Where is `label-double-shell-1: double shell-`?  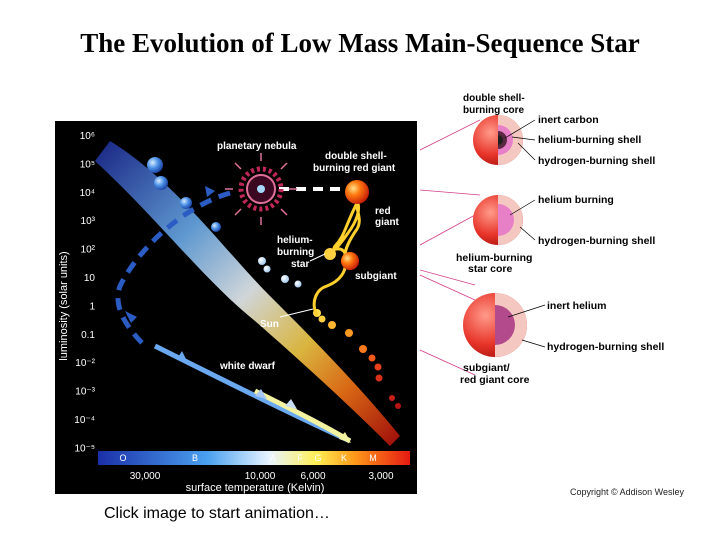 label-double-shell-1: double shell- is located at coordinates (356, 156).